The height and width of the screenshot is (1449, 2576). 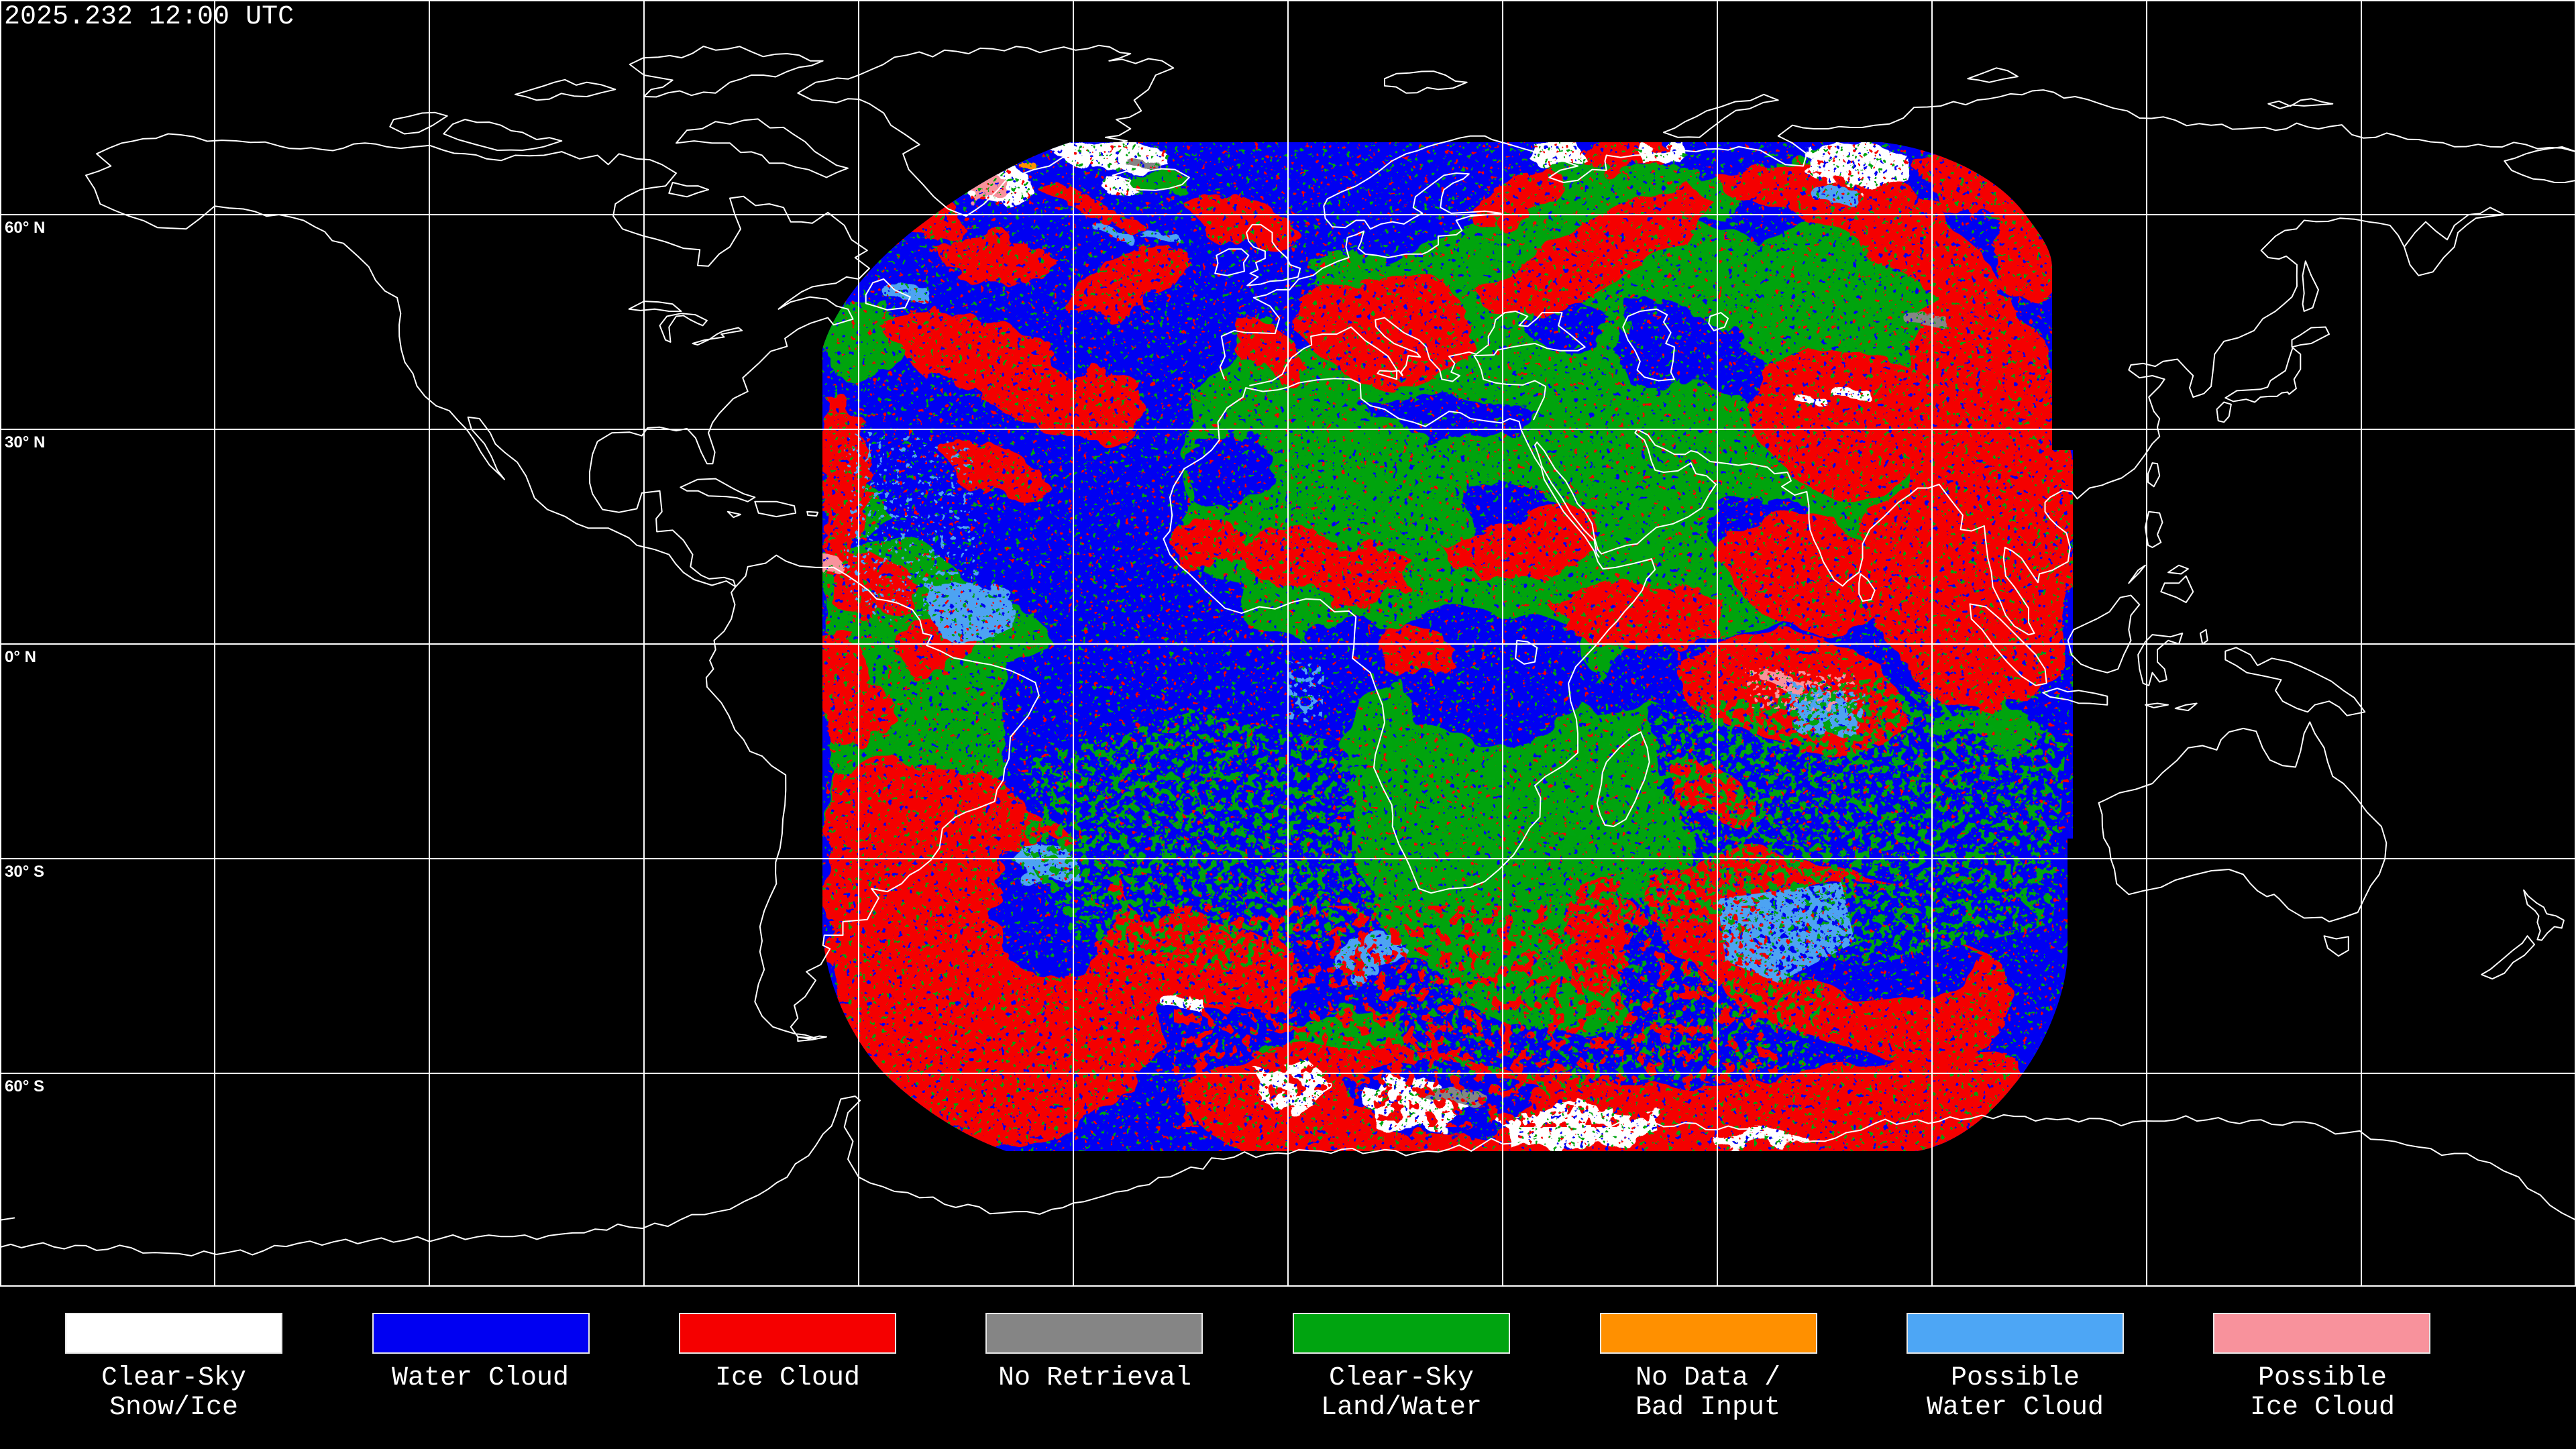 What do you see at coordinates (24, 1086) in the screenshot?
I see `svg-text: 60° S` at bounding box center [24, 1086].